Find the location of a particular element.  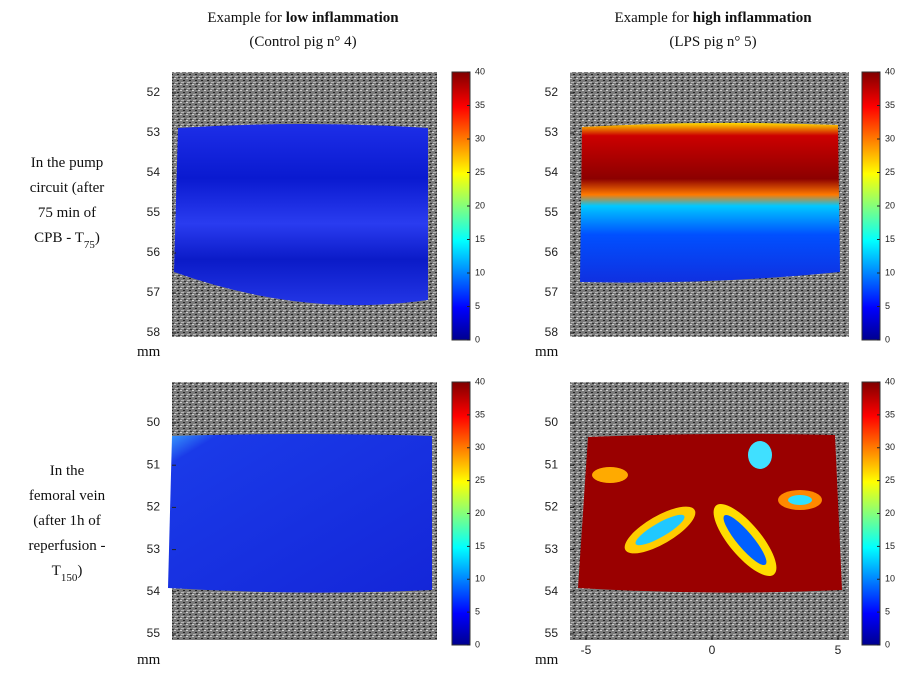

header-bold: high inflammation is located at coordinates (752, 18).